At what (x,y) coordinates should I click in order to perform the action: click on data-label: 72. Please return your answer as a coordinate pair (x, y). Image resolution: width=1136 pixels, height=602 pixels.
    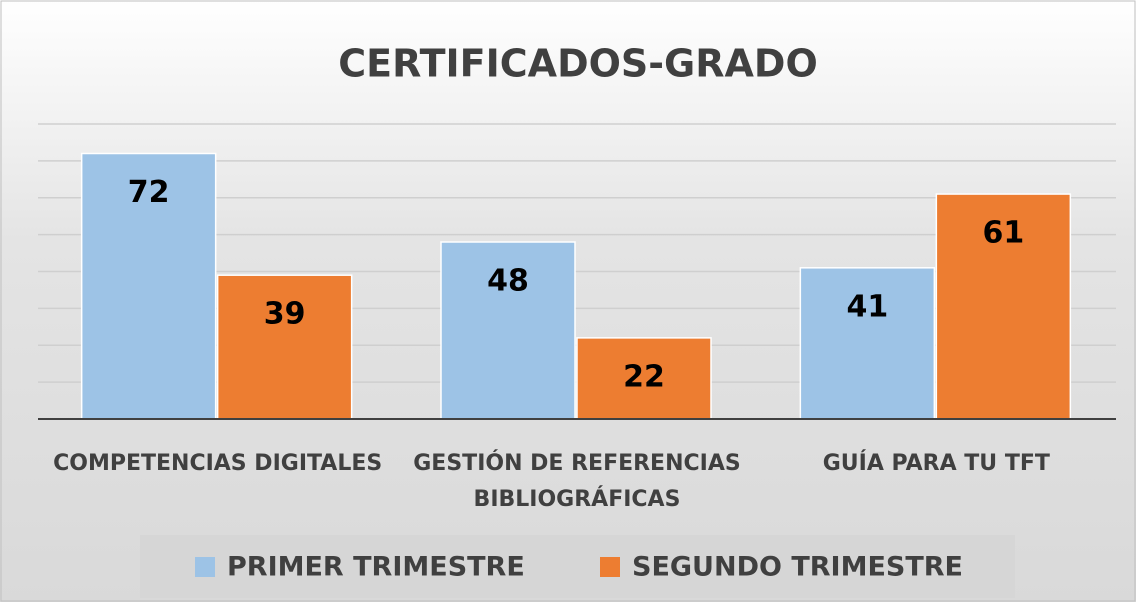
    Looking at the image, I should click on (149, 192).